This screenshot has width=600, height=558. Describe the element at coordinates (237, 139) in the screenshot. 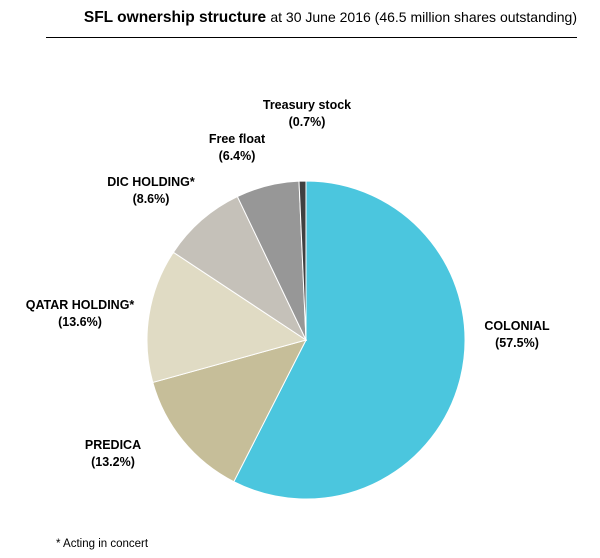

I see `slice-label-free-float: Free float` at that location.